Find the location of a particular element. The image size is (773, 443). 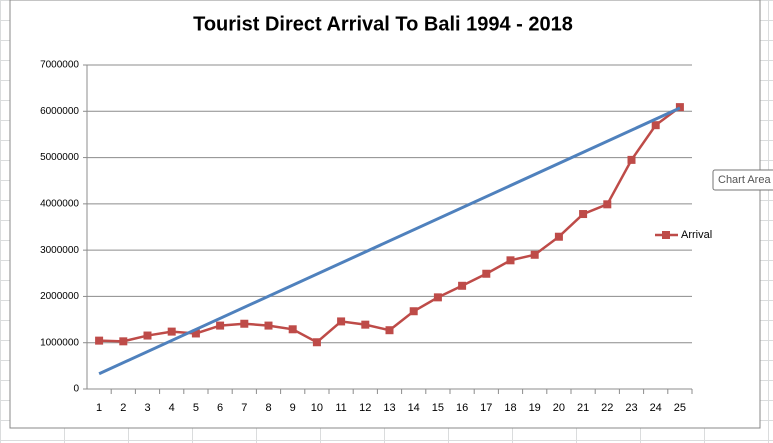

x-tick-label: 20 is located at coordinates (559, 408).